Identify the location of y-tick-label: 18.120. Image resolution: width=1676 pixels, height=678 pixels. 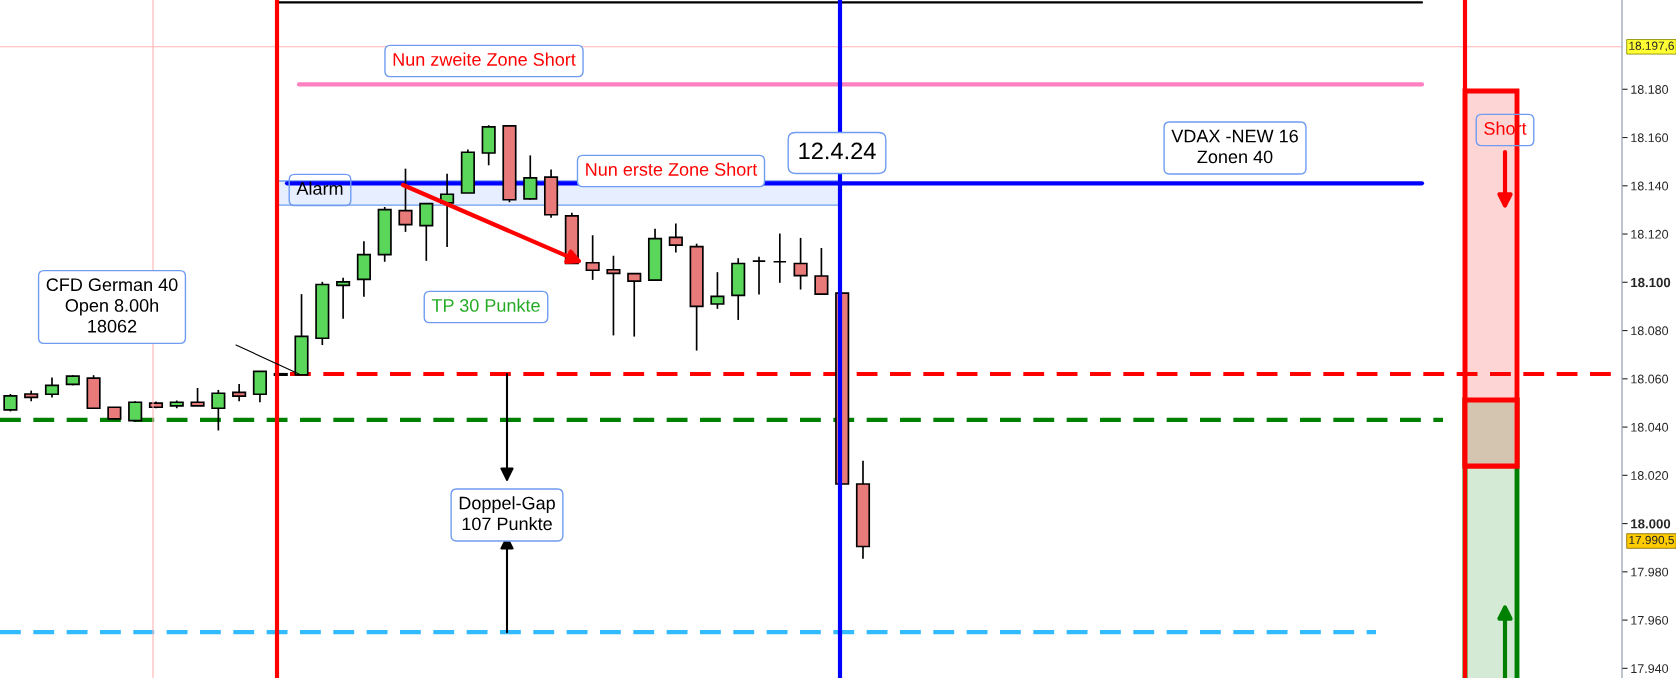
(1650, 234).